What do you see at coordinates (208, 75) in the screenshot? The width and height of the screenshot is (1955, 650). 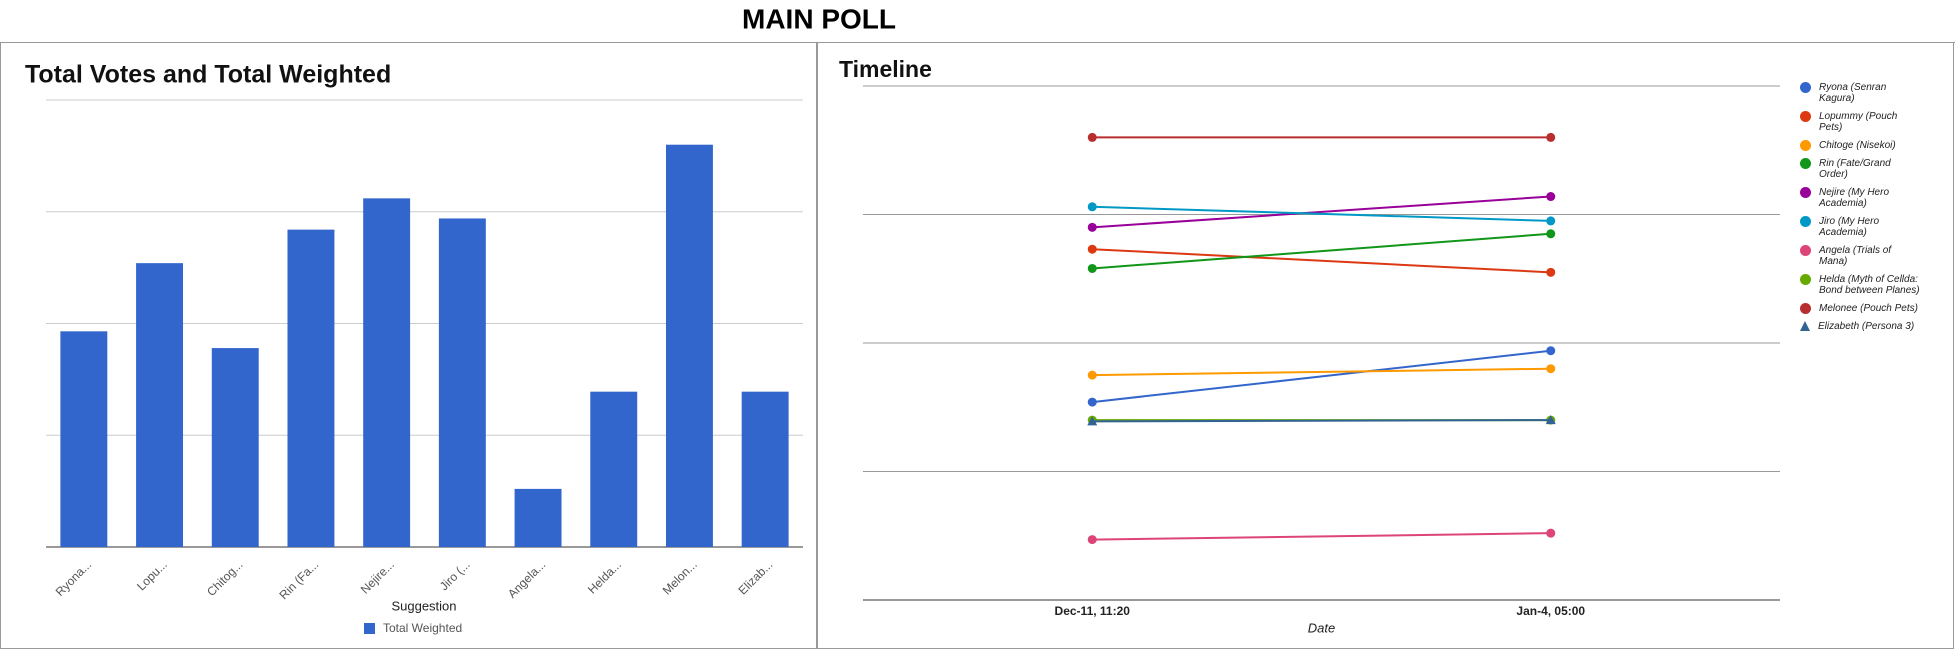 I see `chart-title: Total Votes and Total Weighted` at bounding box center [208, 75].